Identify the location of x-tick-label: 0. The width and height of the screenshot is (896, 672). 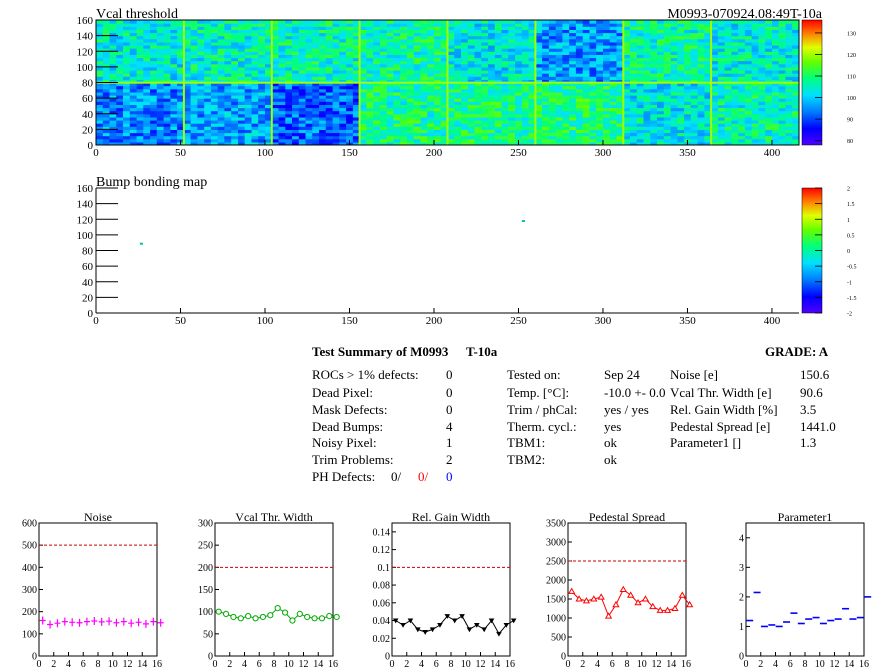
(568, 664).